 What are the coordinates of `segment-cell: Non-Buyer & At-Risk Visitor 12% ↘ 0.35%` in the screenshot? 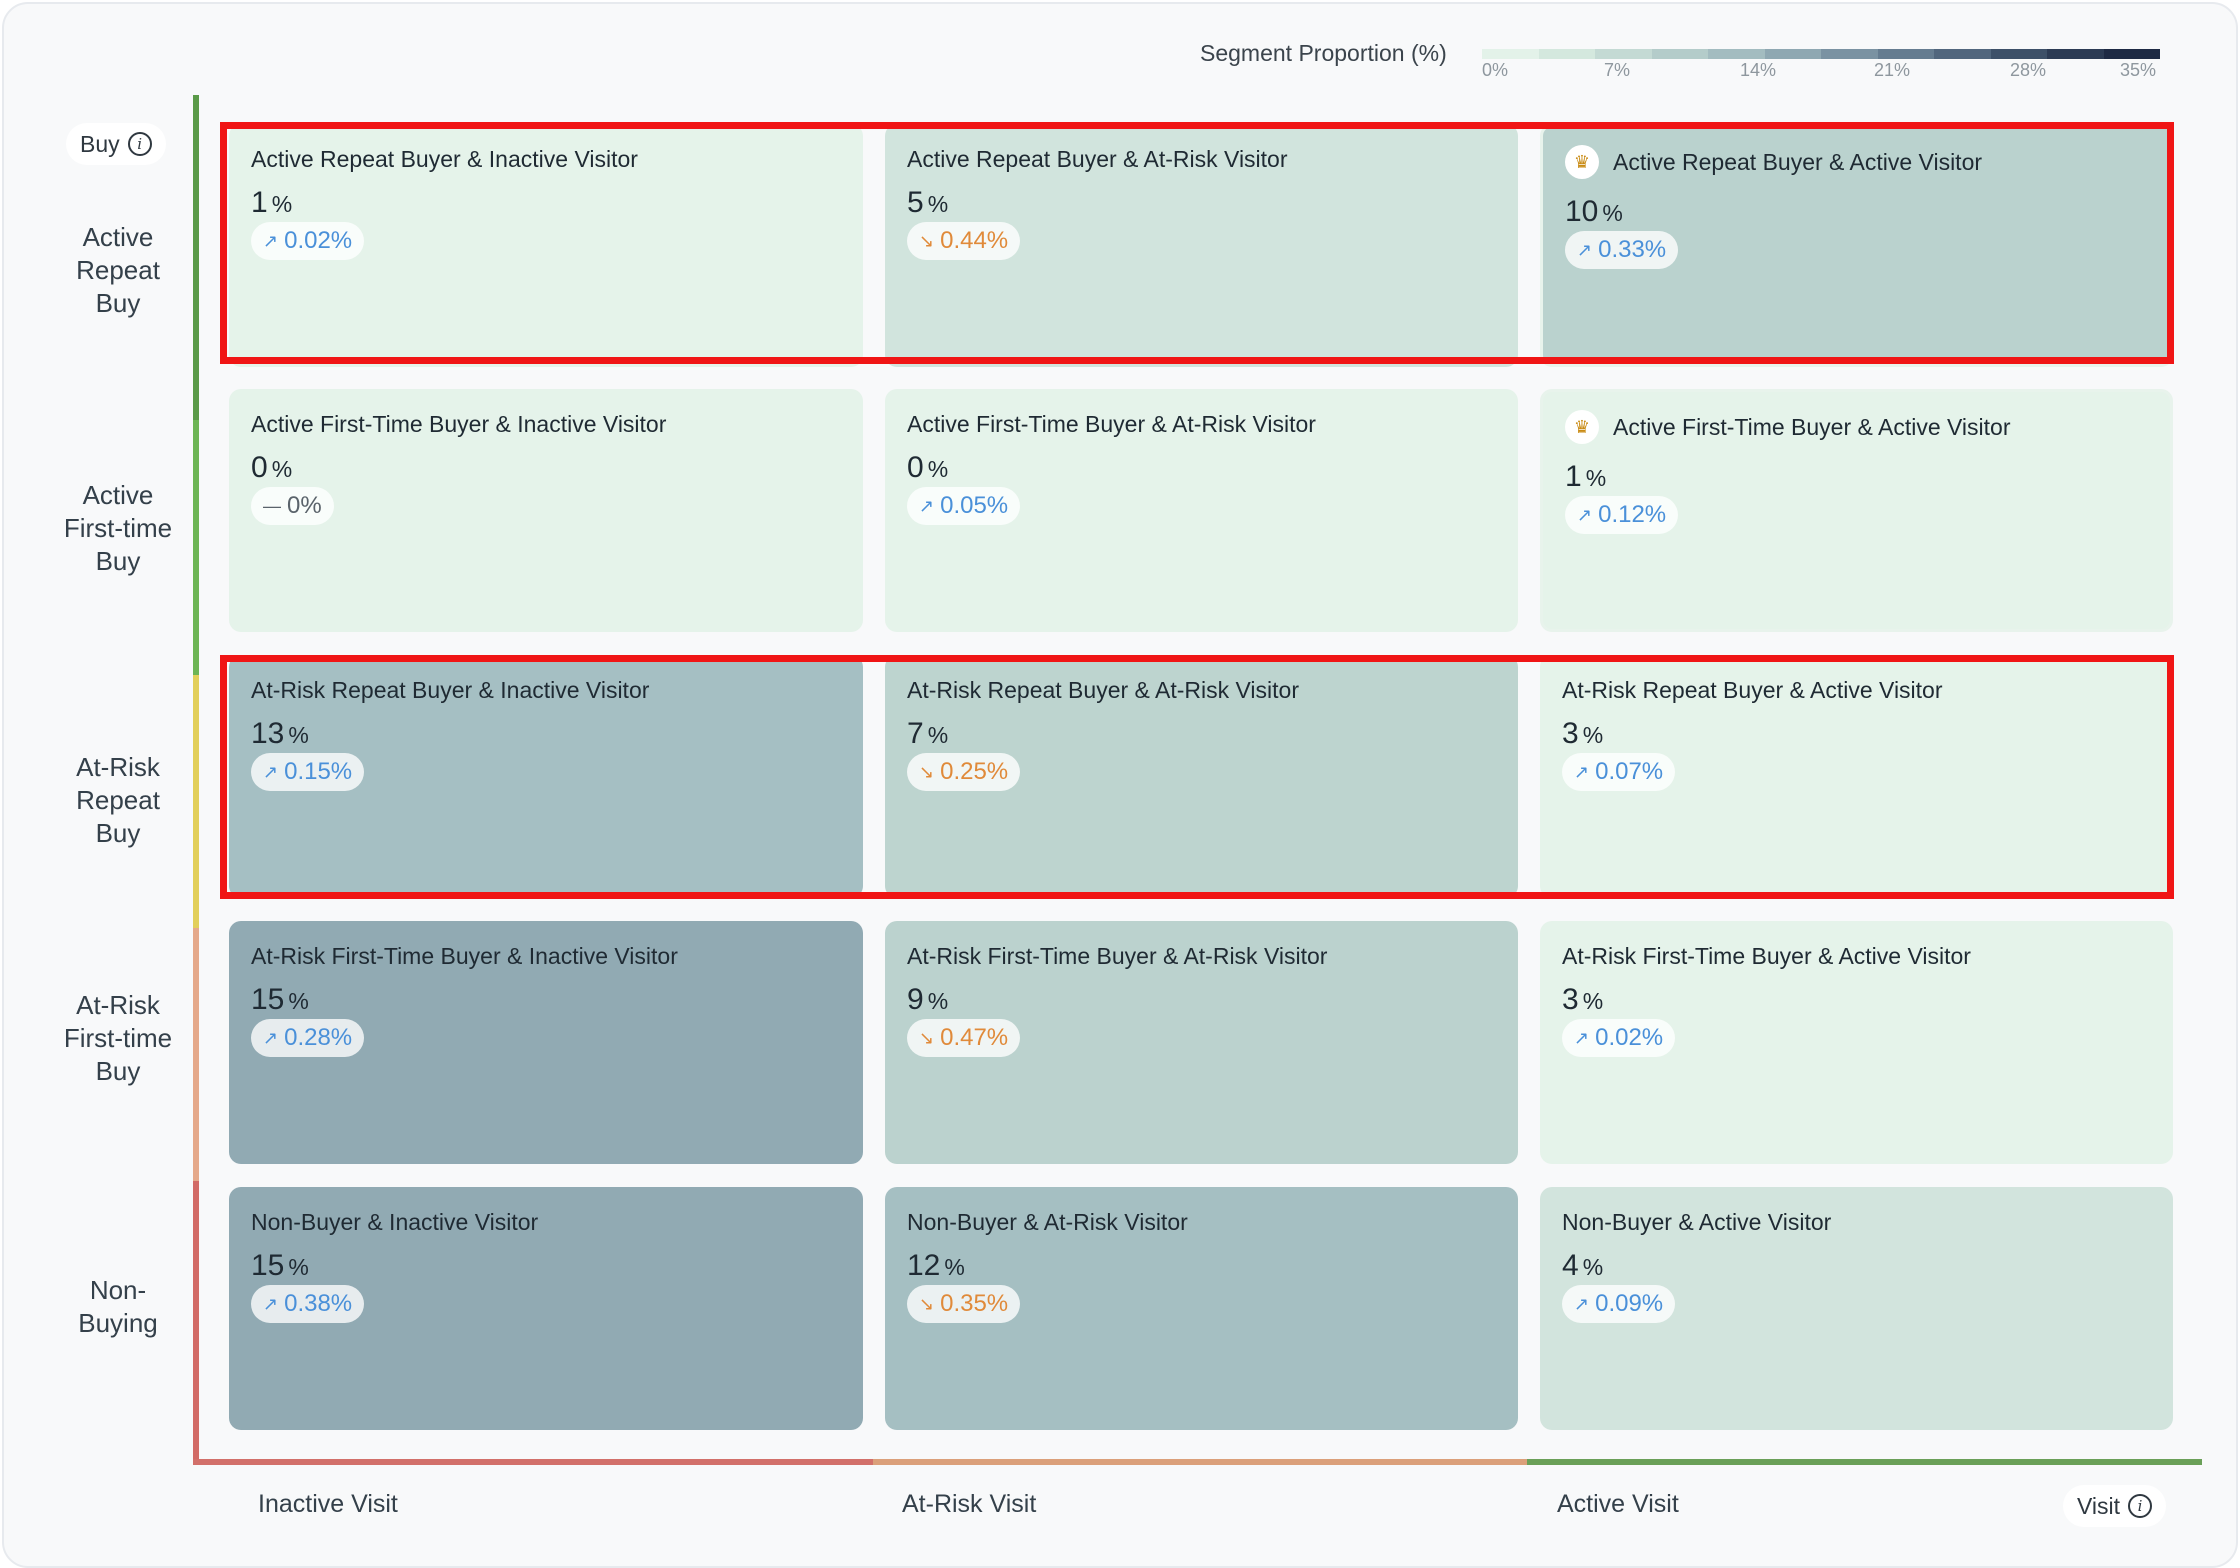 It's located at (1201, 1308).